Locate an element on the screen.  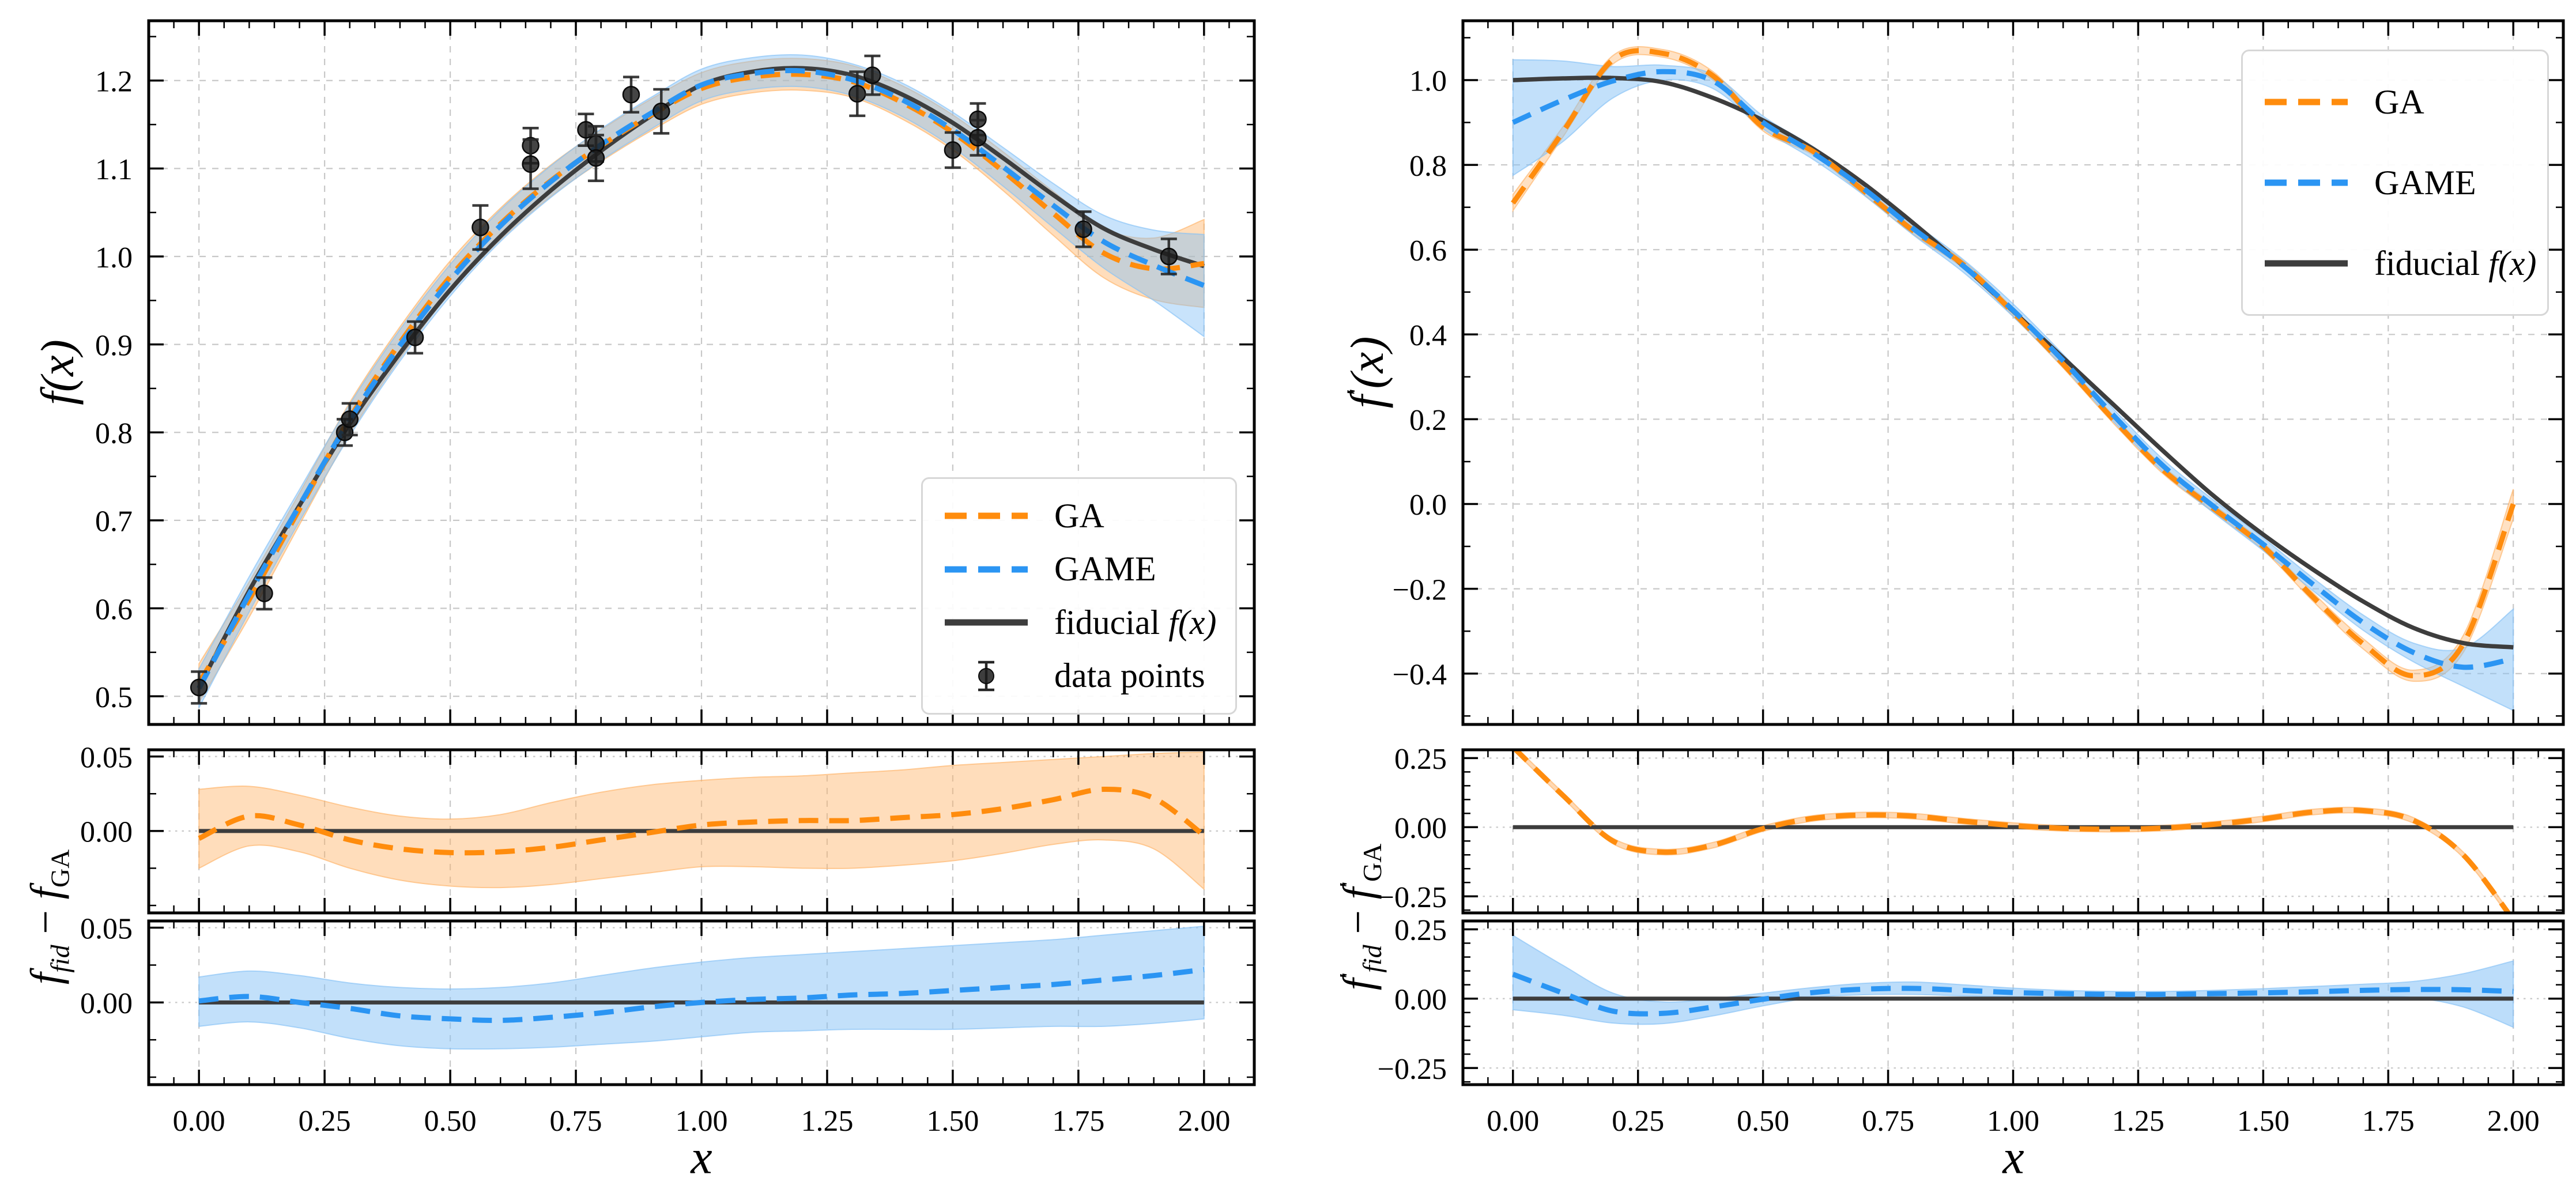
x-axis-label-right: x is located at coordinates (2013, 1157).